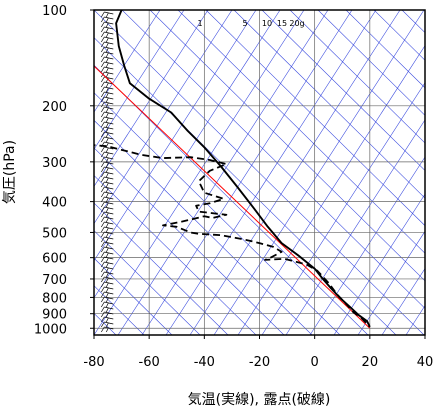 This screenshot has width=435, height=412. I want to click on mixing-ratio-label: 1, so click(199, 23).